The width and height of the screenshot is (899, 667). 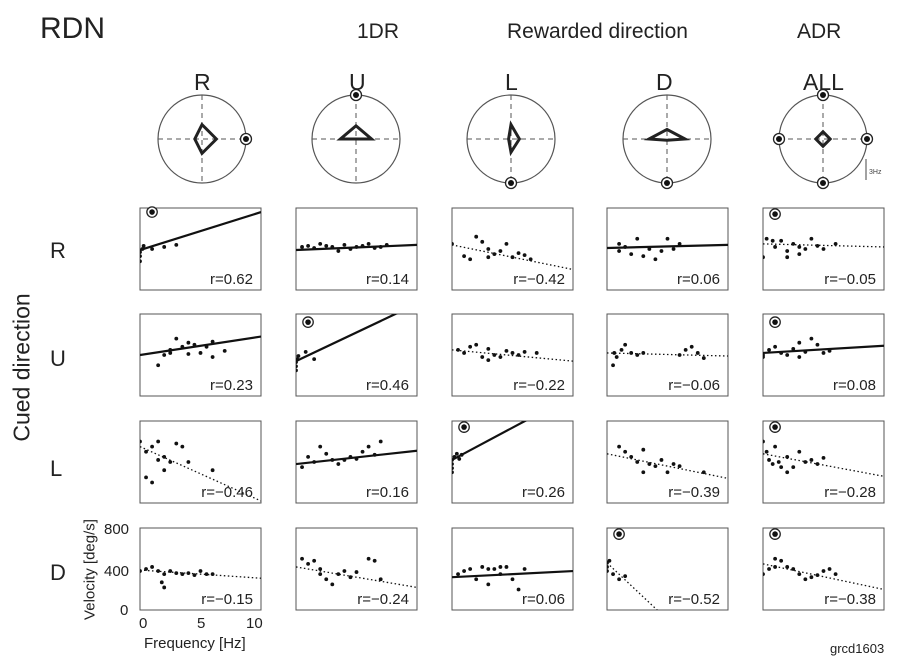 I want to click on y-tick-400: 400, so click(x=117, y=571).